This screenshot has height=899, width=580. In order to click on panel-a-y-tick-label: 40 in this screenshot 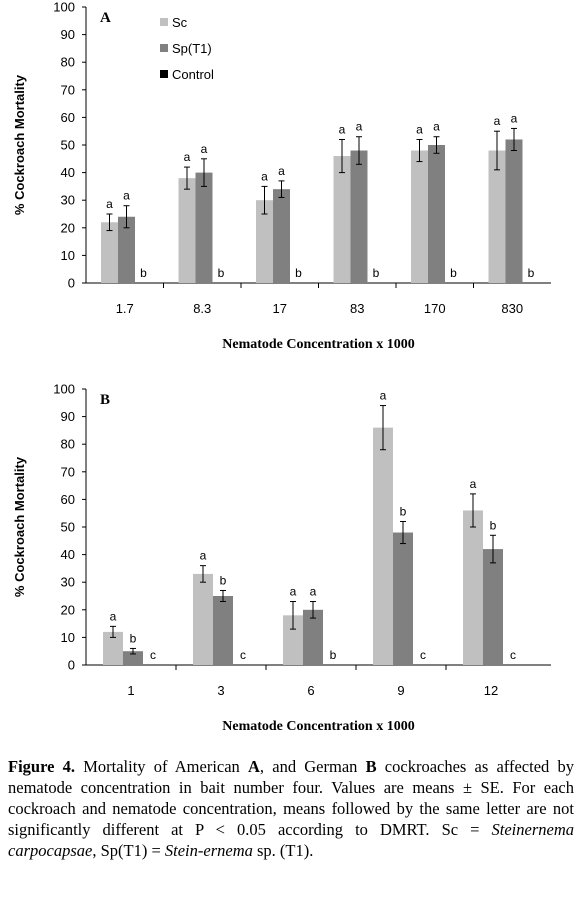, I will do `click(68, 172)`.